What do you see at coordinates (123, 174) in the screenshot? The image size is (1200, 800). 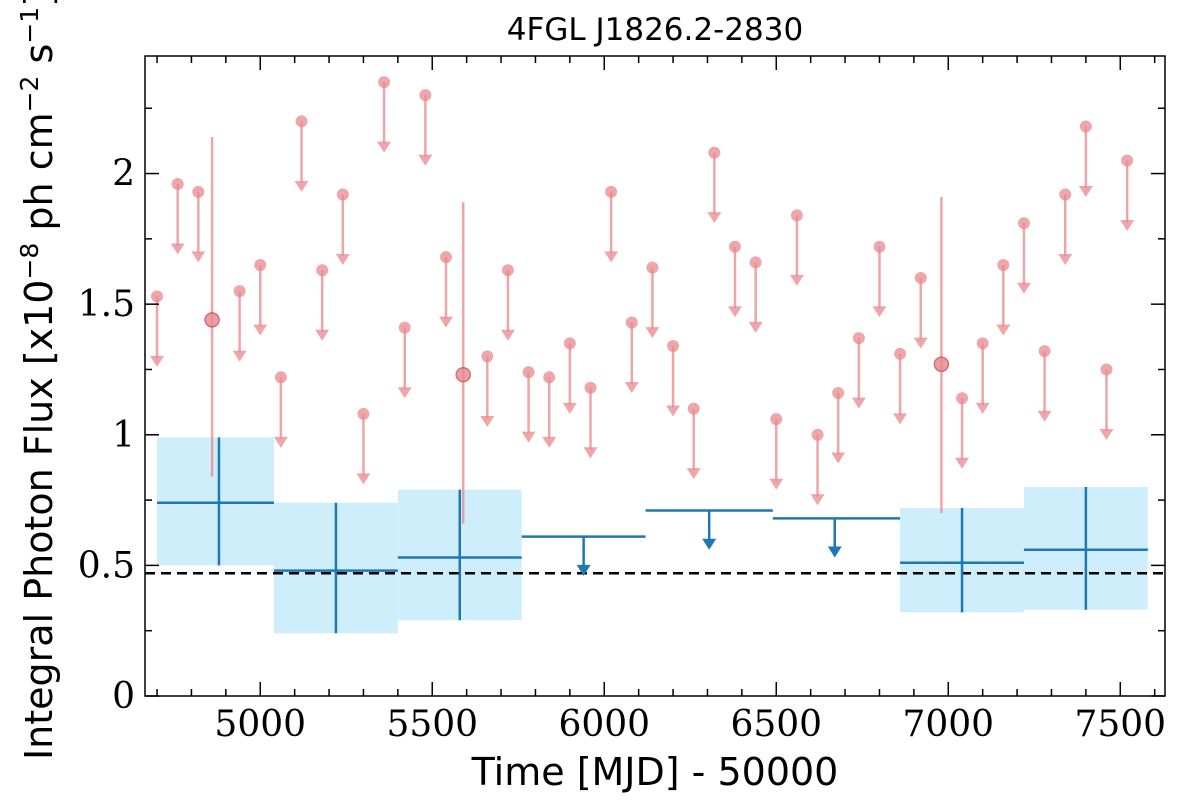 I see `y-tick-label: 2` at bounding box center [123, 174].